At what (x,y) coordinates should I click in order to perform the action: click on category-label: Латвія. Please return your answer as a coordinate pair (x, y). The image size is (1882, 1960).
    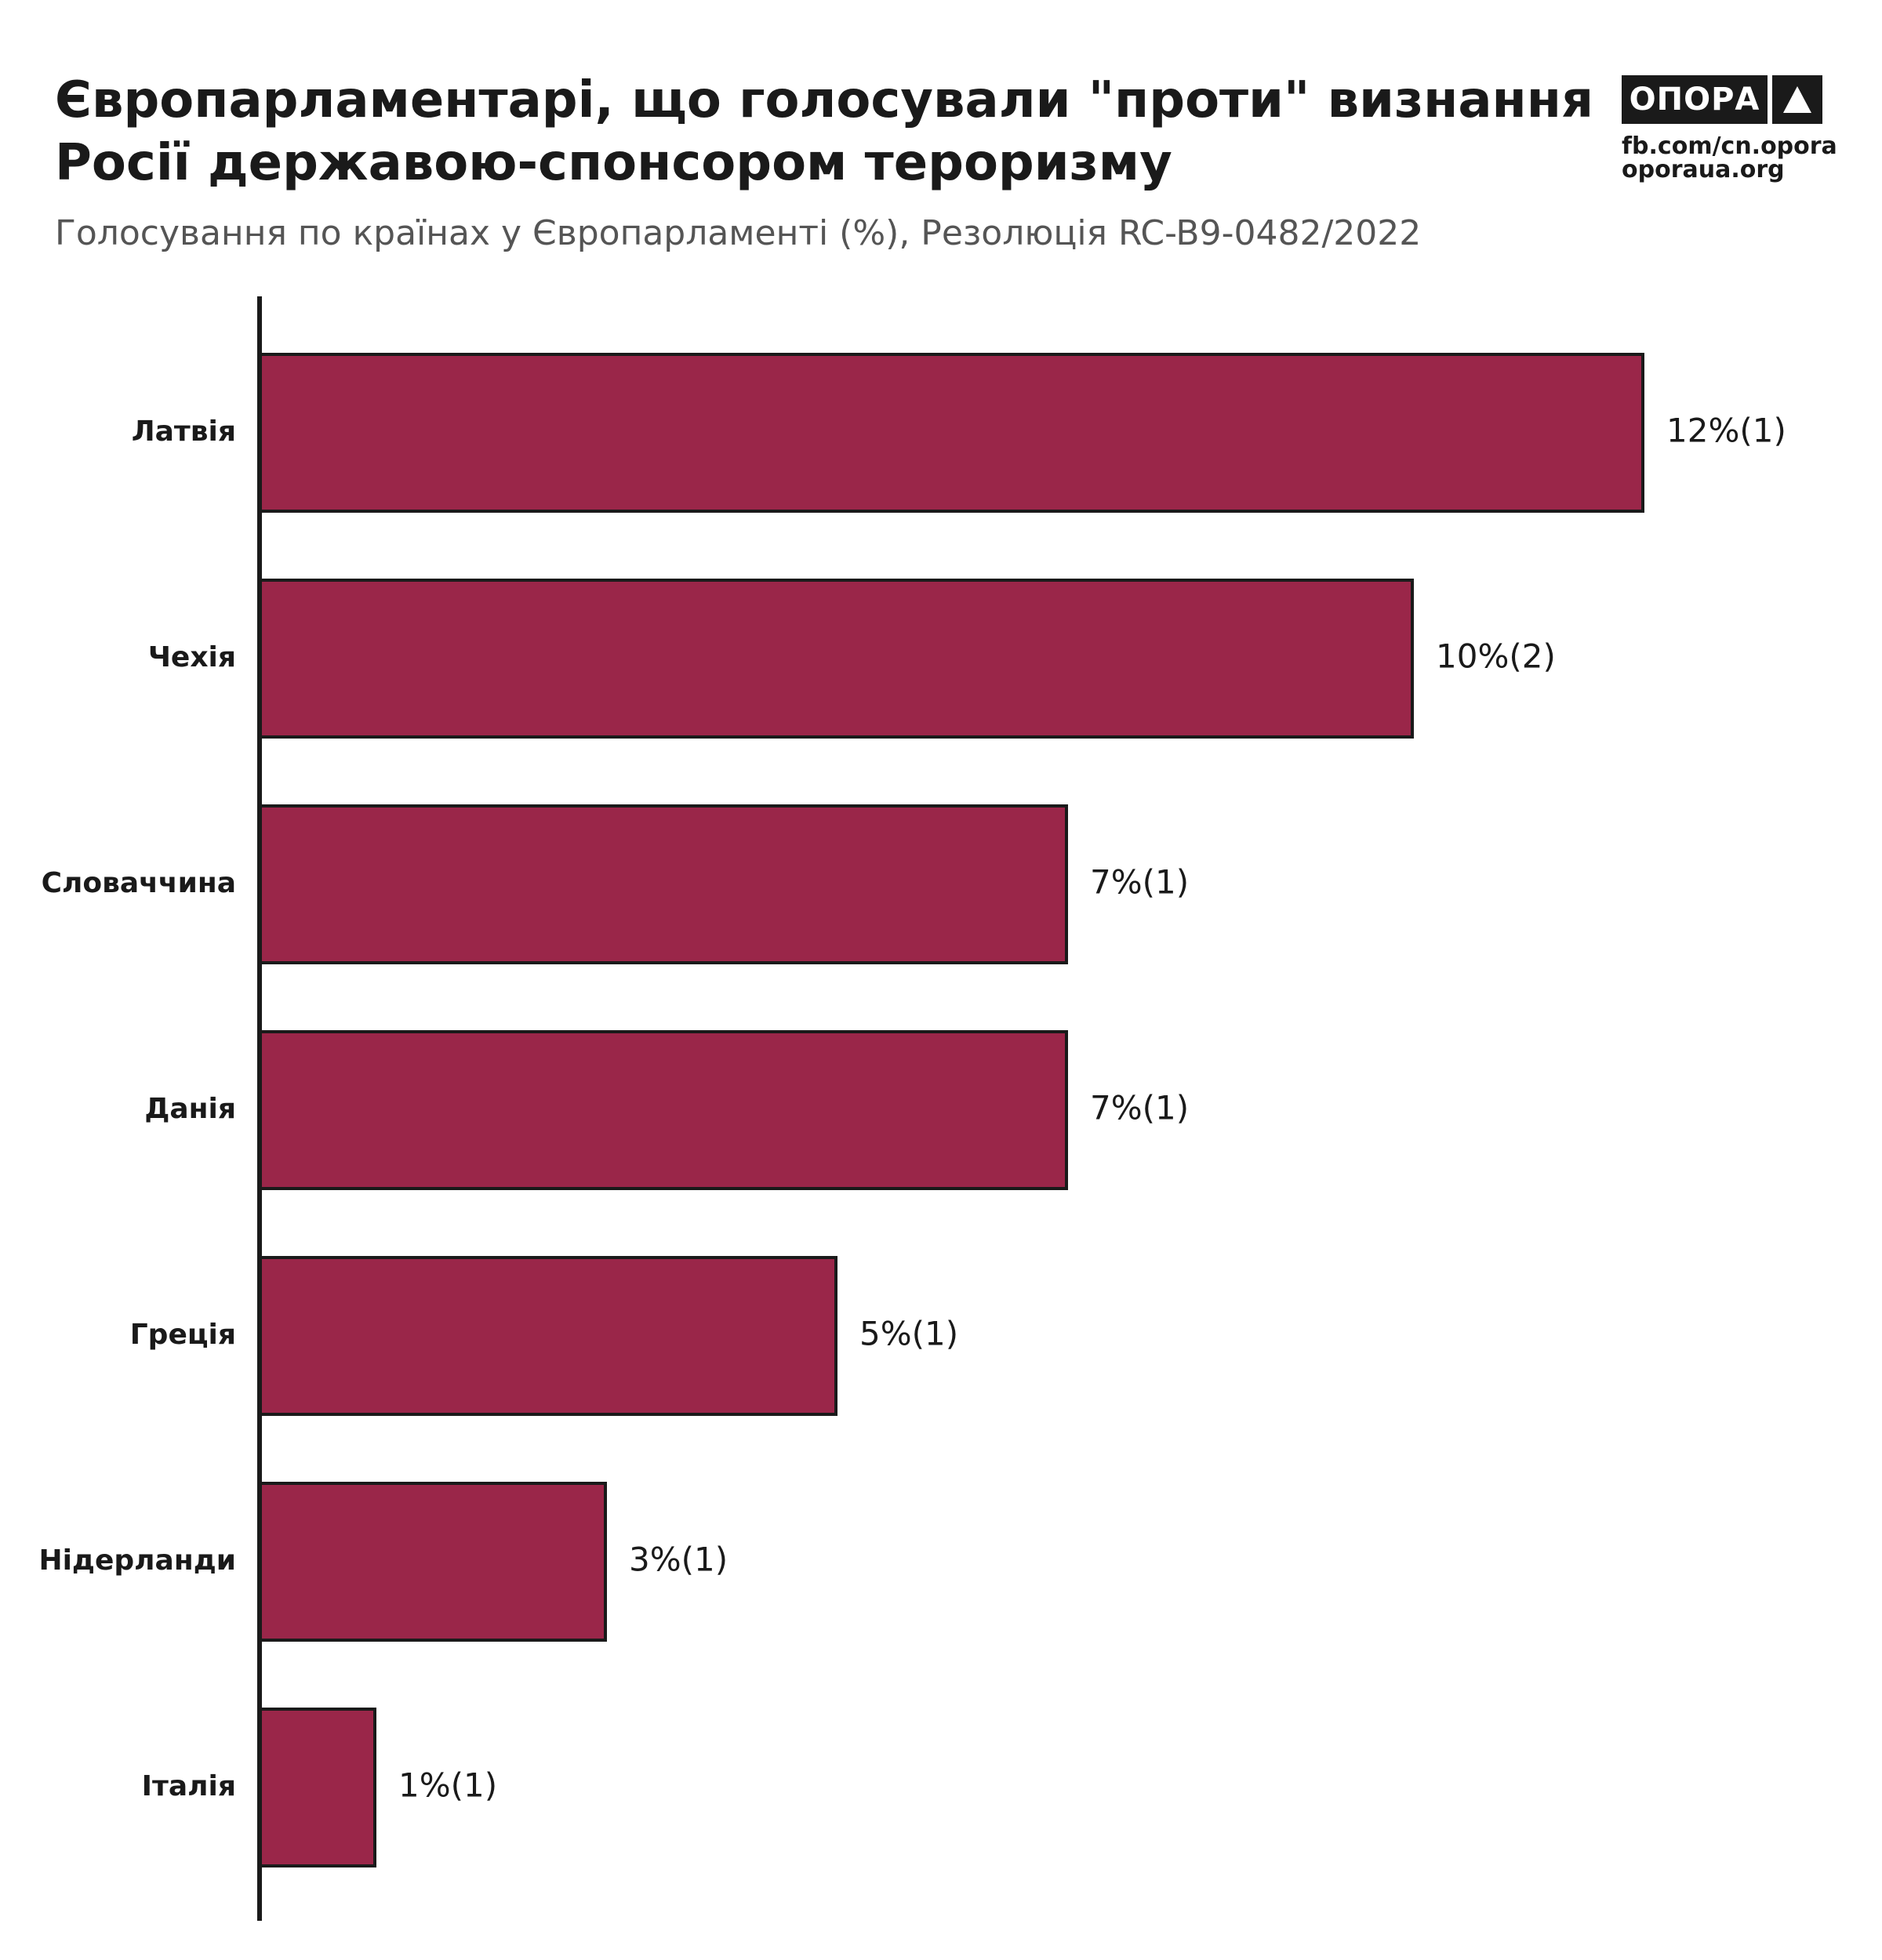
    Looking at the image, I should click on (184, 432).